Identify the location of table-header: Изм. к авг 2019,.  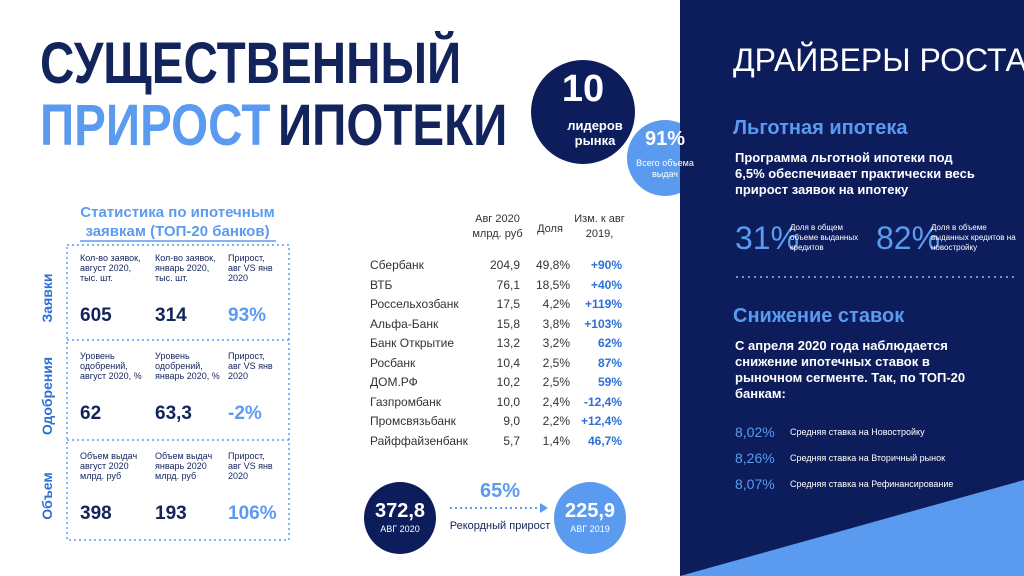
(599, 226).